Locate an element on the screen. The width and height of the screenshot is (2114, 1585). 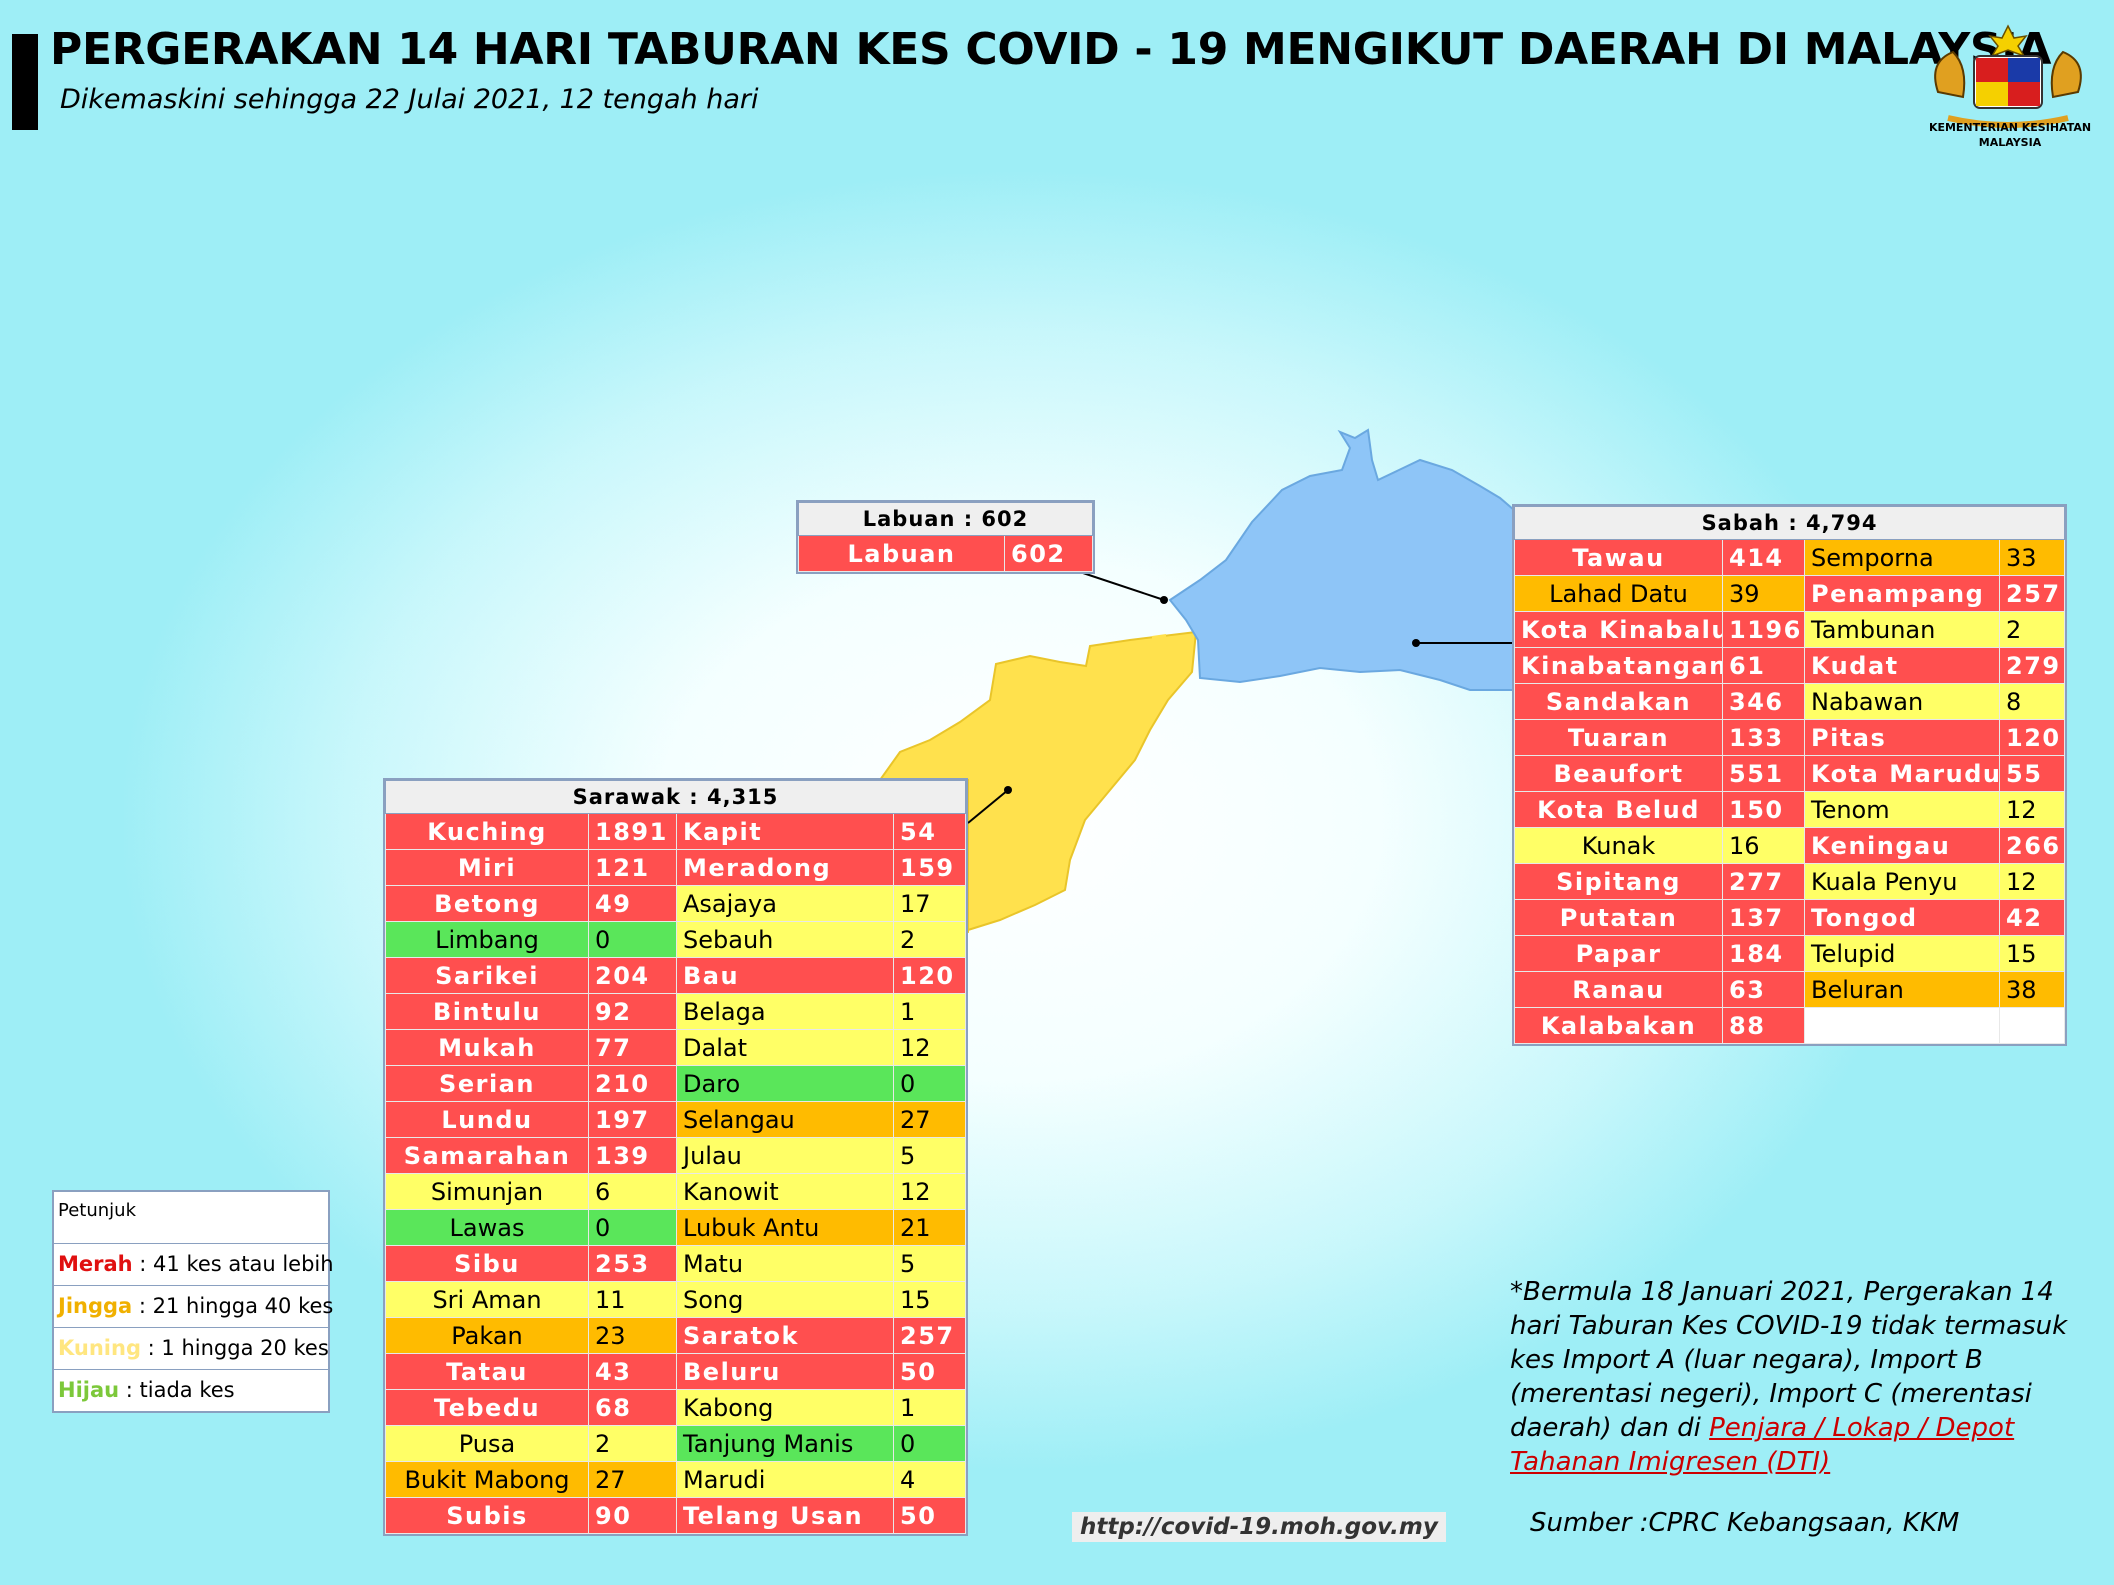
table-row: Subis 90 Telang Usan 50 is located at coordinates (675, 1515).